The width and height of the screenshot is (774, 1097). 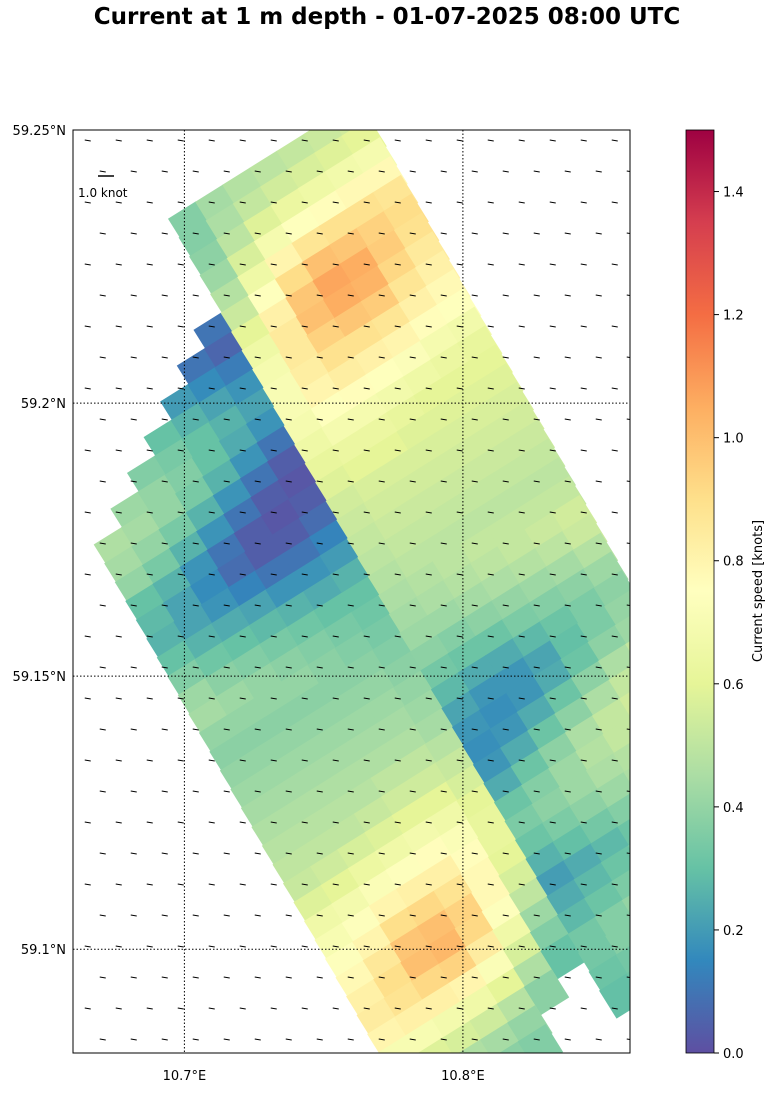 What do you see at coordinates (729, 624) in the screenshot?
I see `colorbar-ticks: 0.0 0.2 0.4 0.6 0.8 1.0 1.2 1.4` at bounding box center [729, 624].